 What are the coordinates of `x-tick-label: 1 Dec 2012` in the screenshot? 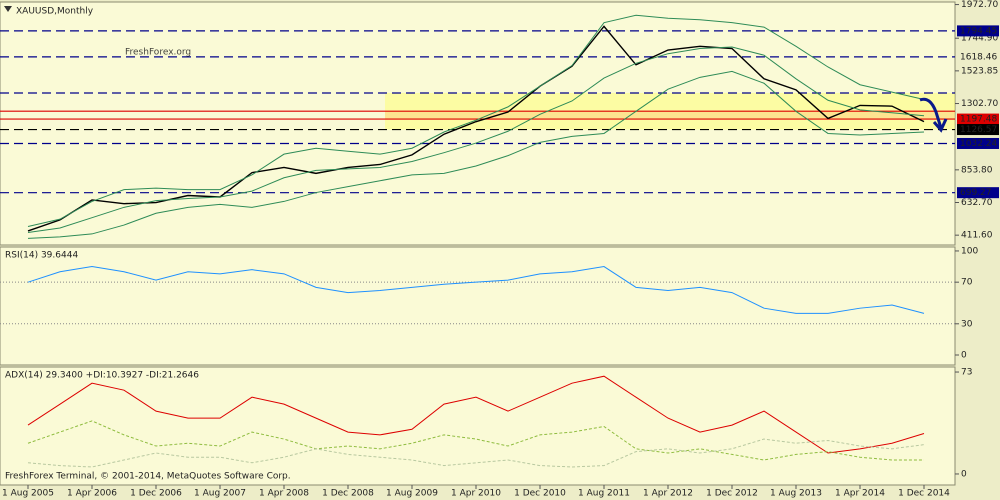 It's located at (732, 494).